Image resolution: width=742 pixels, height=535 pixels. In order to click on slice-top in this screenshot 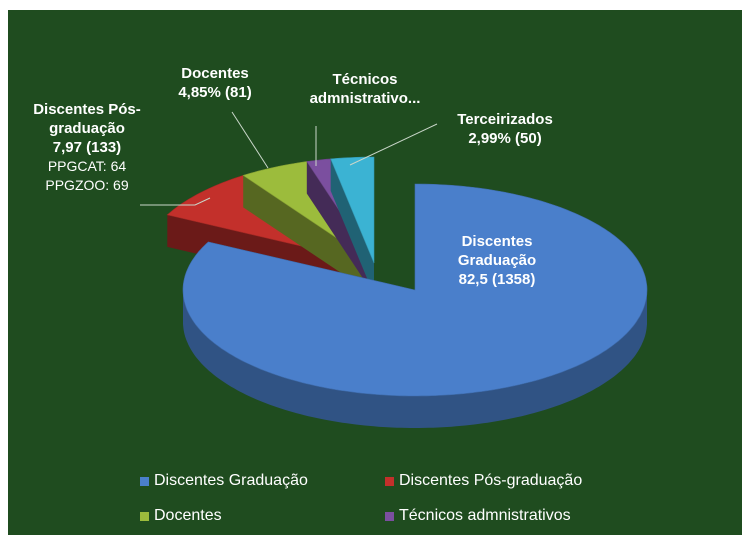, I will do `click(352, 210)`.